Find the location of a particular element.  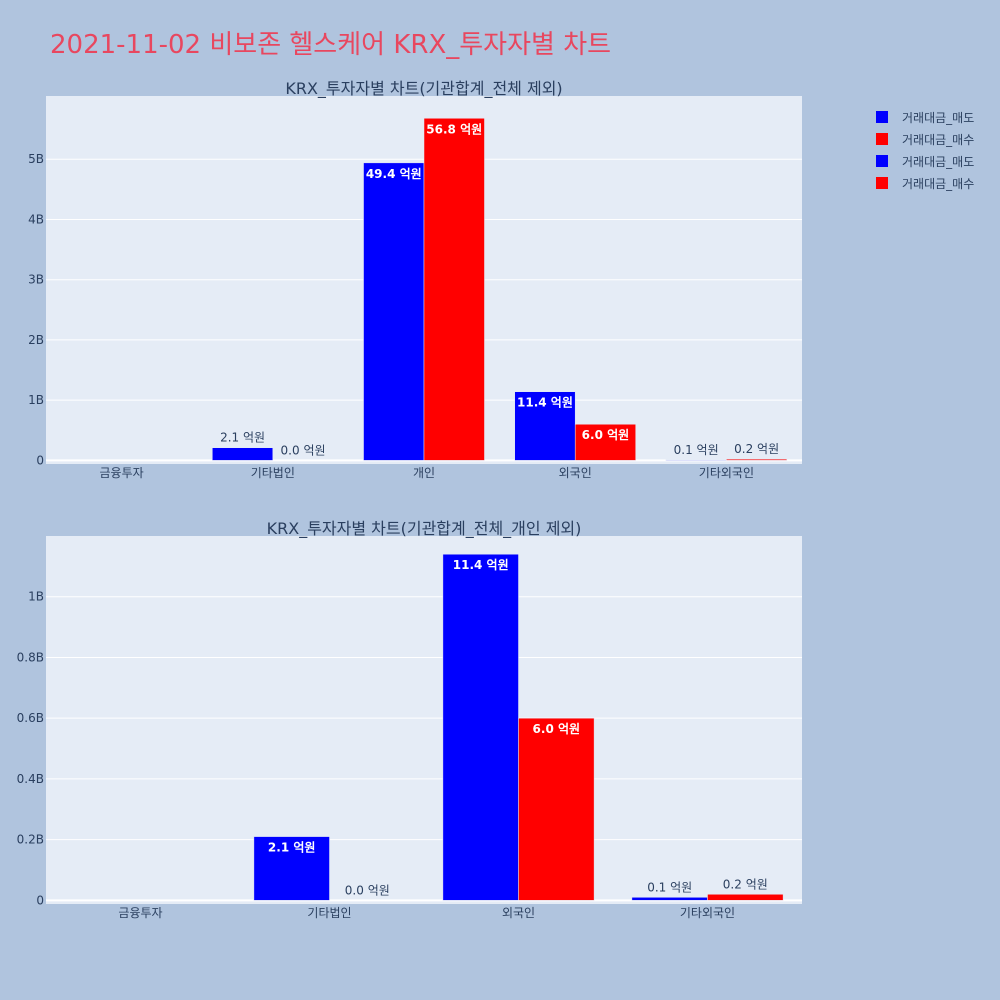

chart-subtitle: KRX_투자자별 차트(기관합계_전체_개인 제외) is located at coordinates (424, 529).